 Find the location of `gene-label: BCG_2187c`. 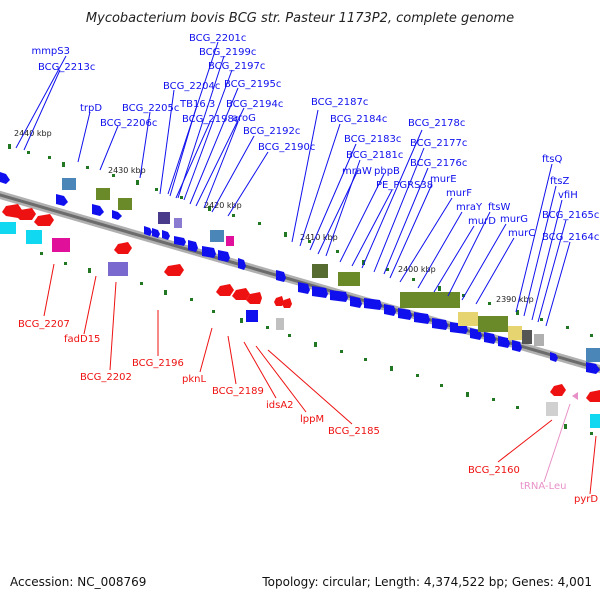

gene-label: BCG_2187c is located at coordinates (339, 102).